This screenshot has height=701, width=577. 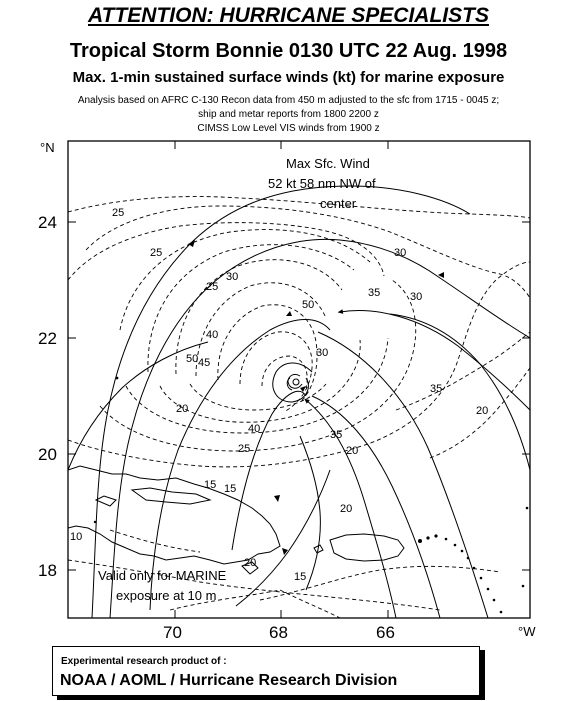 I want to click on max-wind-line1: Max Sfc. Wind, so click(x=328, y=163).